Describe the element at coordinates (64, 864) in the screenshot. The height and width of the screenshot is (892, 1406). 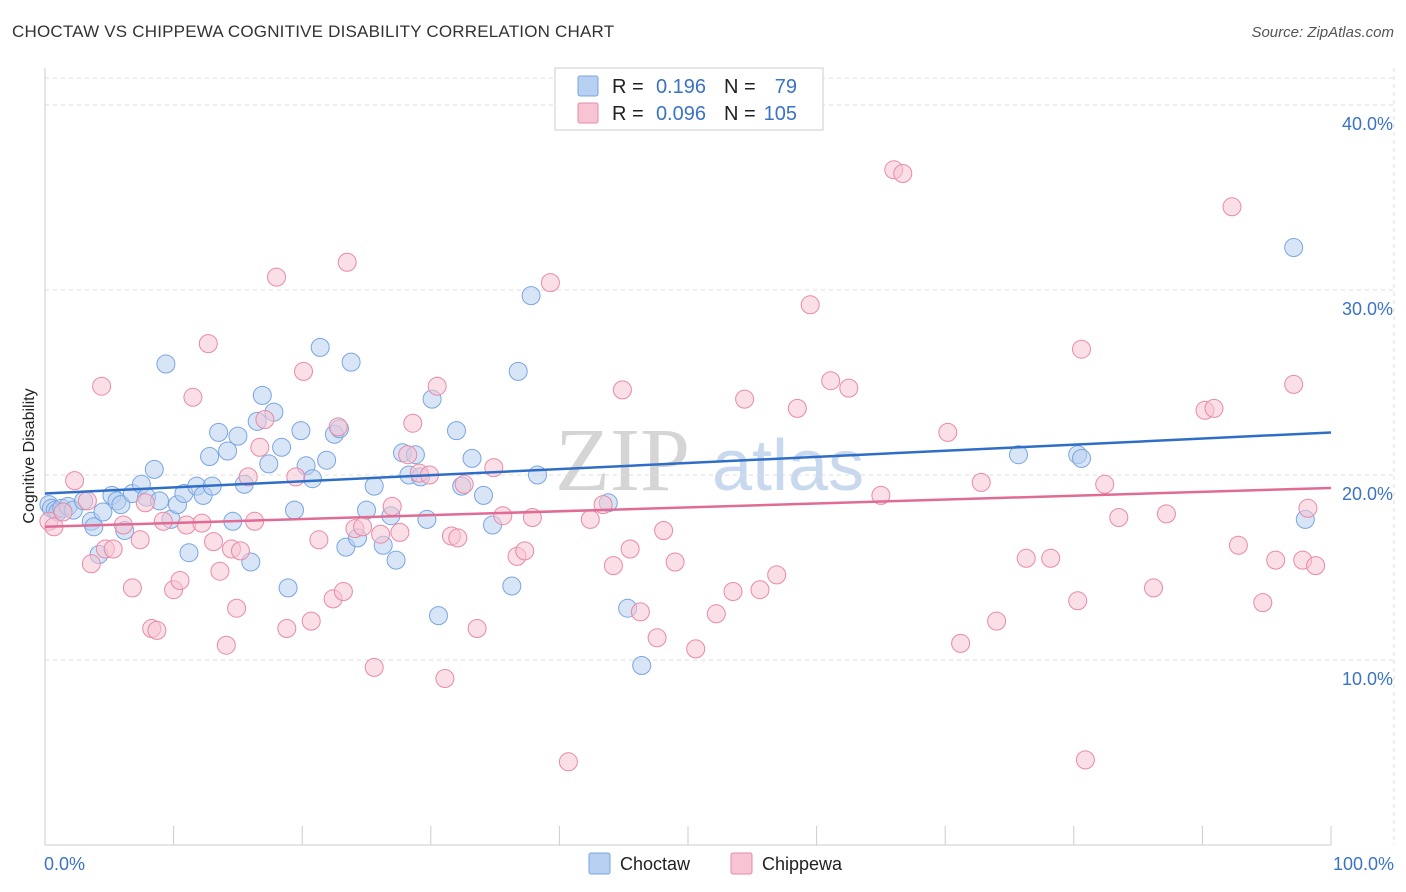
I see `x-tick-label-min: 0.0%` at that location.